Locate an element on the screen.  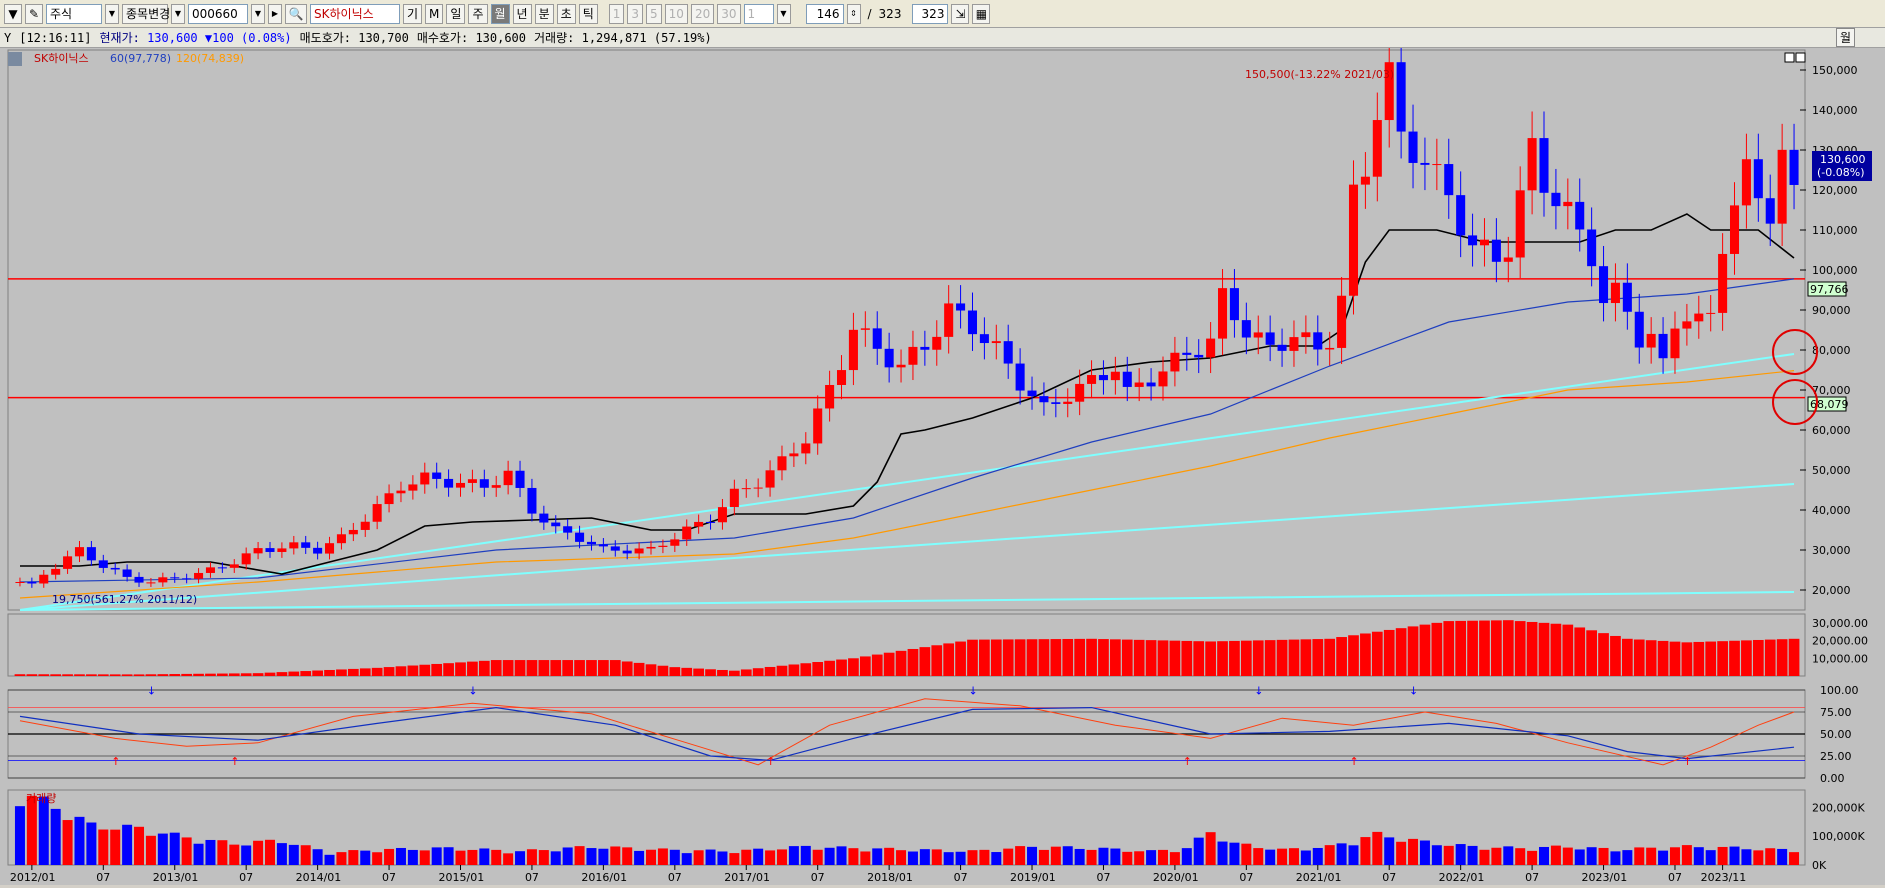
search-icon: 🔍 is located at coordinates (296, 13).